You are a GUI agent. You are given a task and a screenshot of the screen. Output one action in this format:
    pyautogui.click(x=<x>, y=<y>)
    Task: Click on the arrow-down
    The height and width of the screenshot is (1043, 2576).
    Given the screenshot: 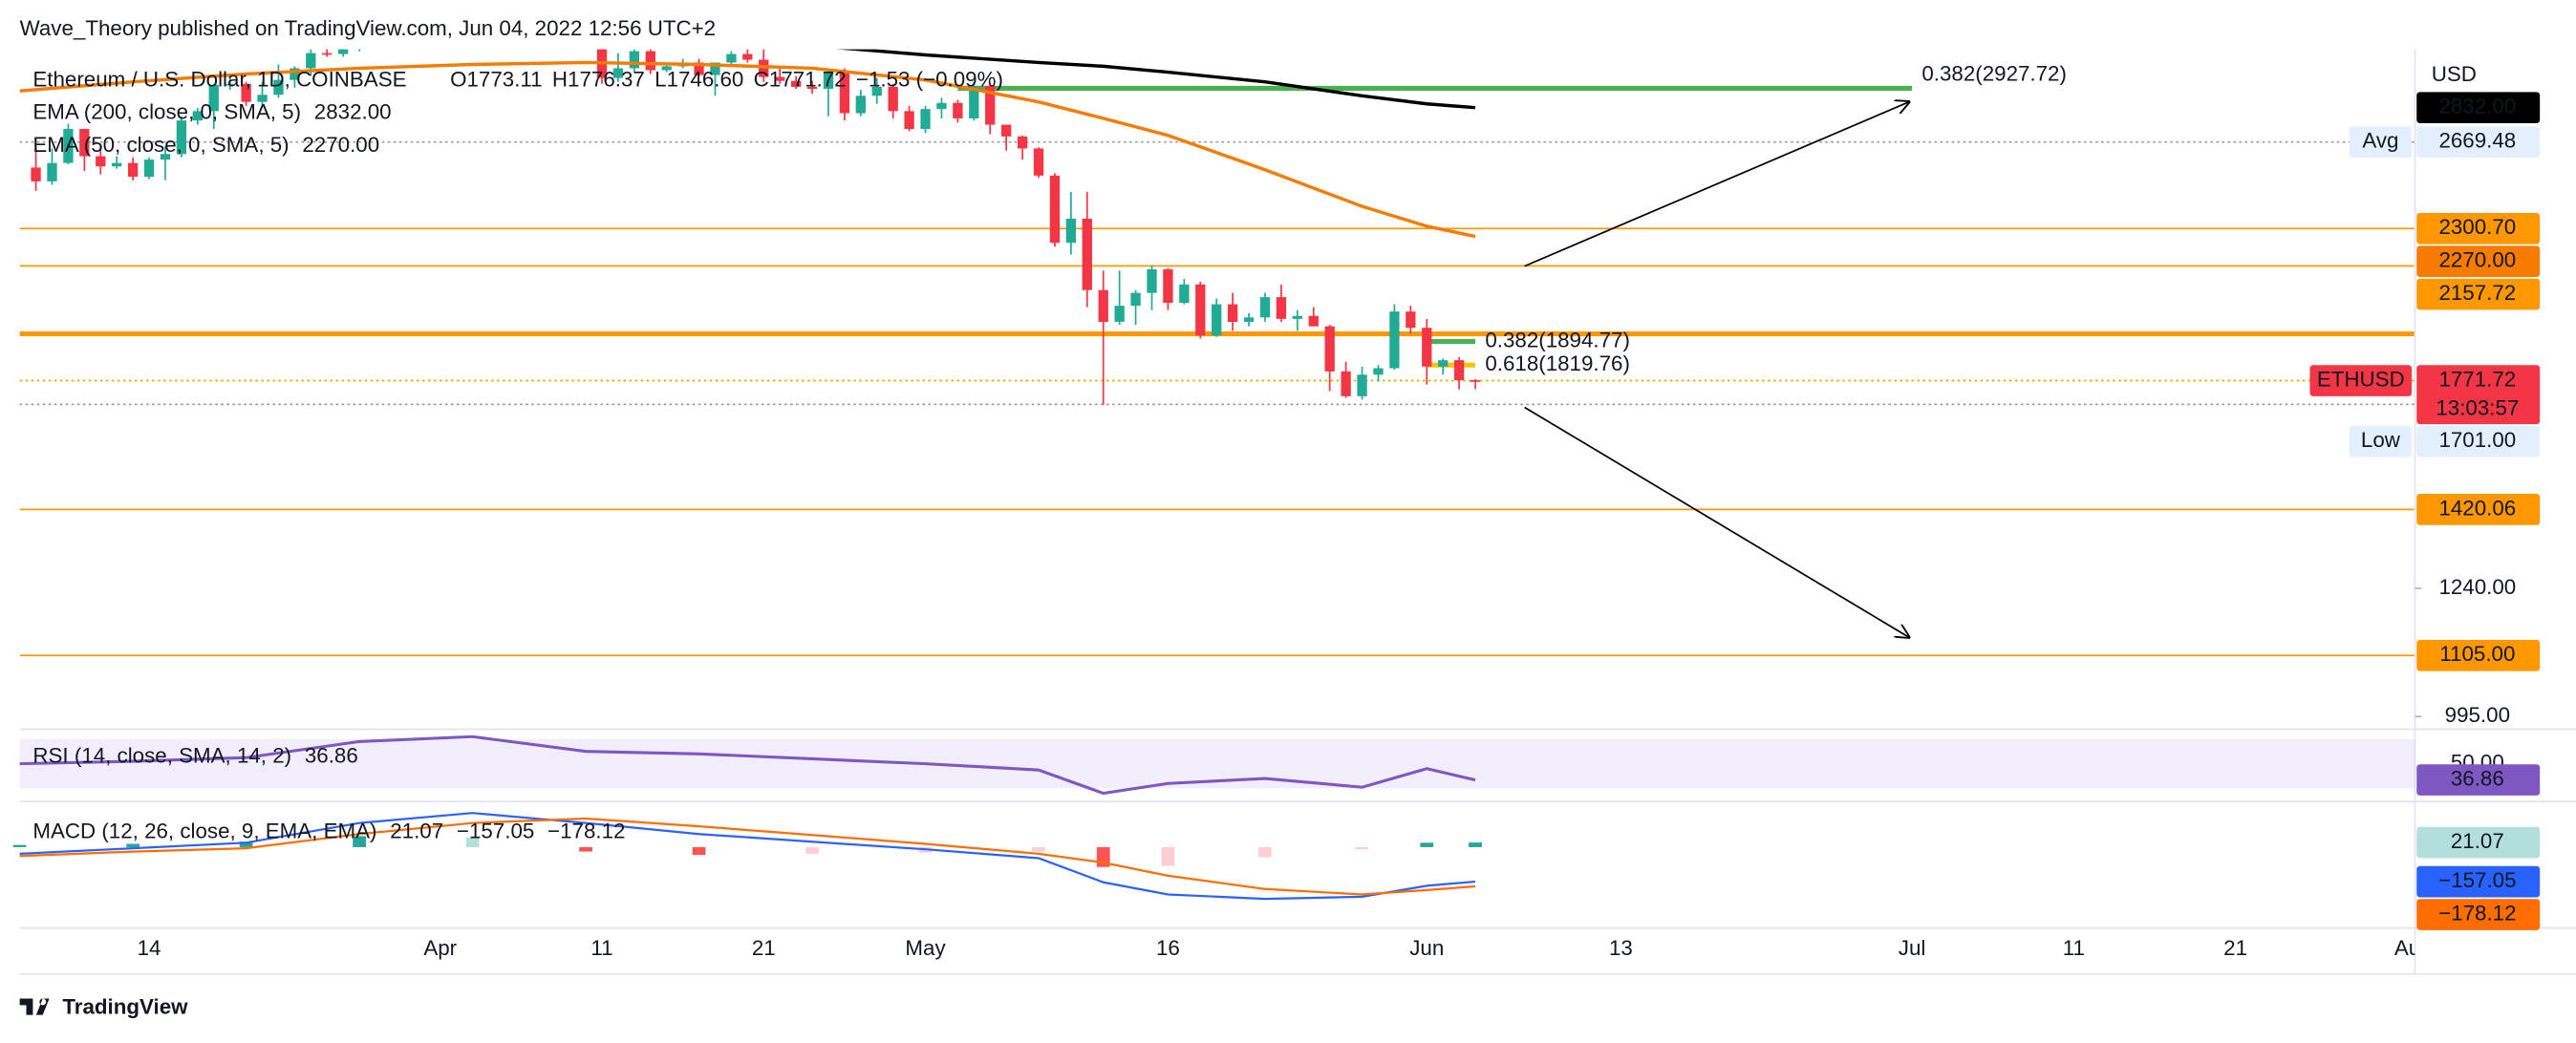 What is the action you would take?
    pyautogui.click(x=1716, y=522)
    